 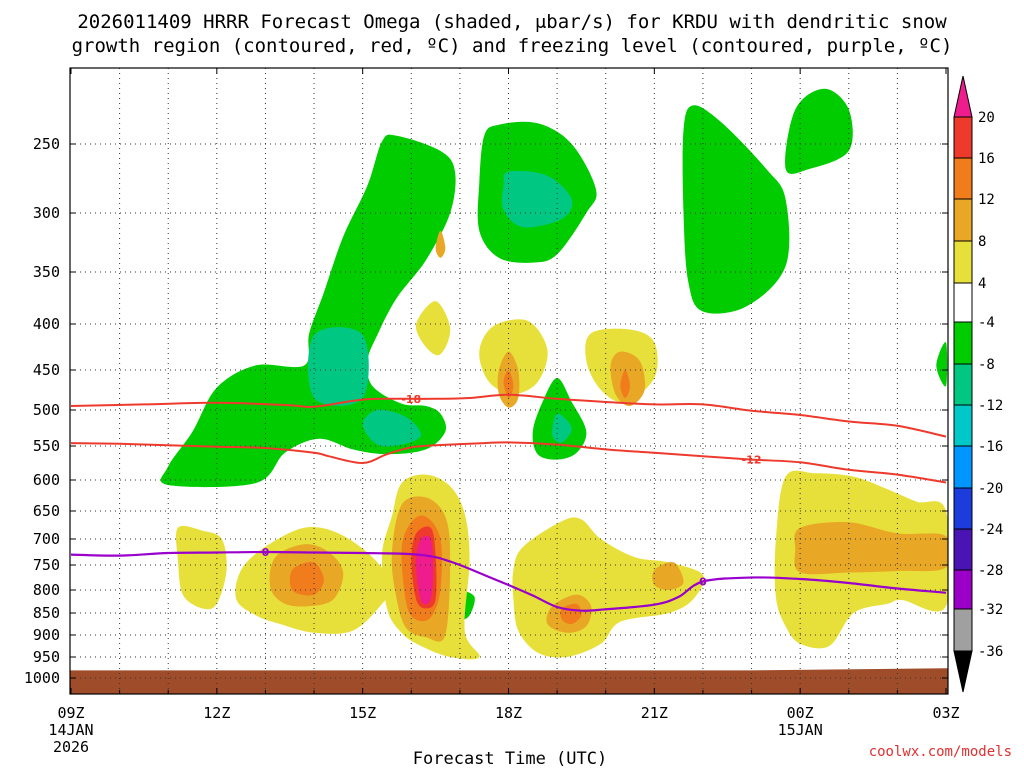 What do you see at coordinates (990, 610) in the screenshot?
I see `colorbar-label: -32` at bounding box center [990, 610].